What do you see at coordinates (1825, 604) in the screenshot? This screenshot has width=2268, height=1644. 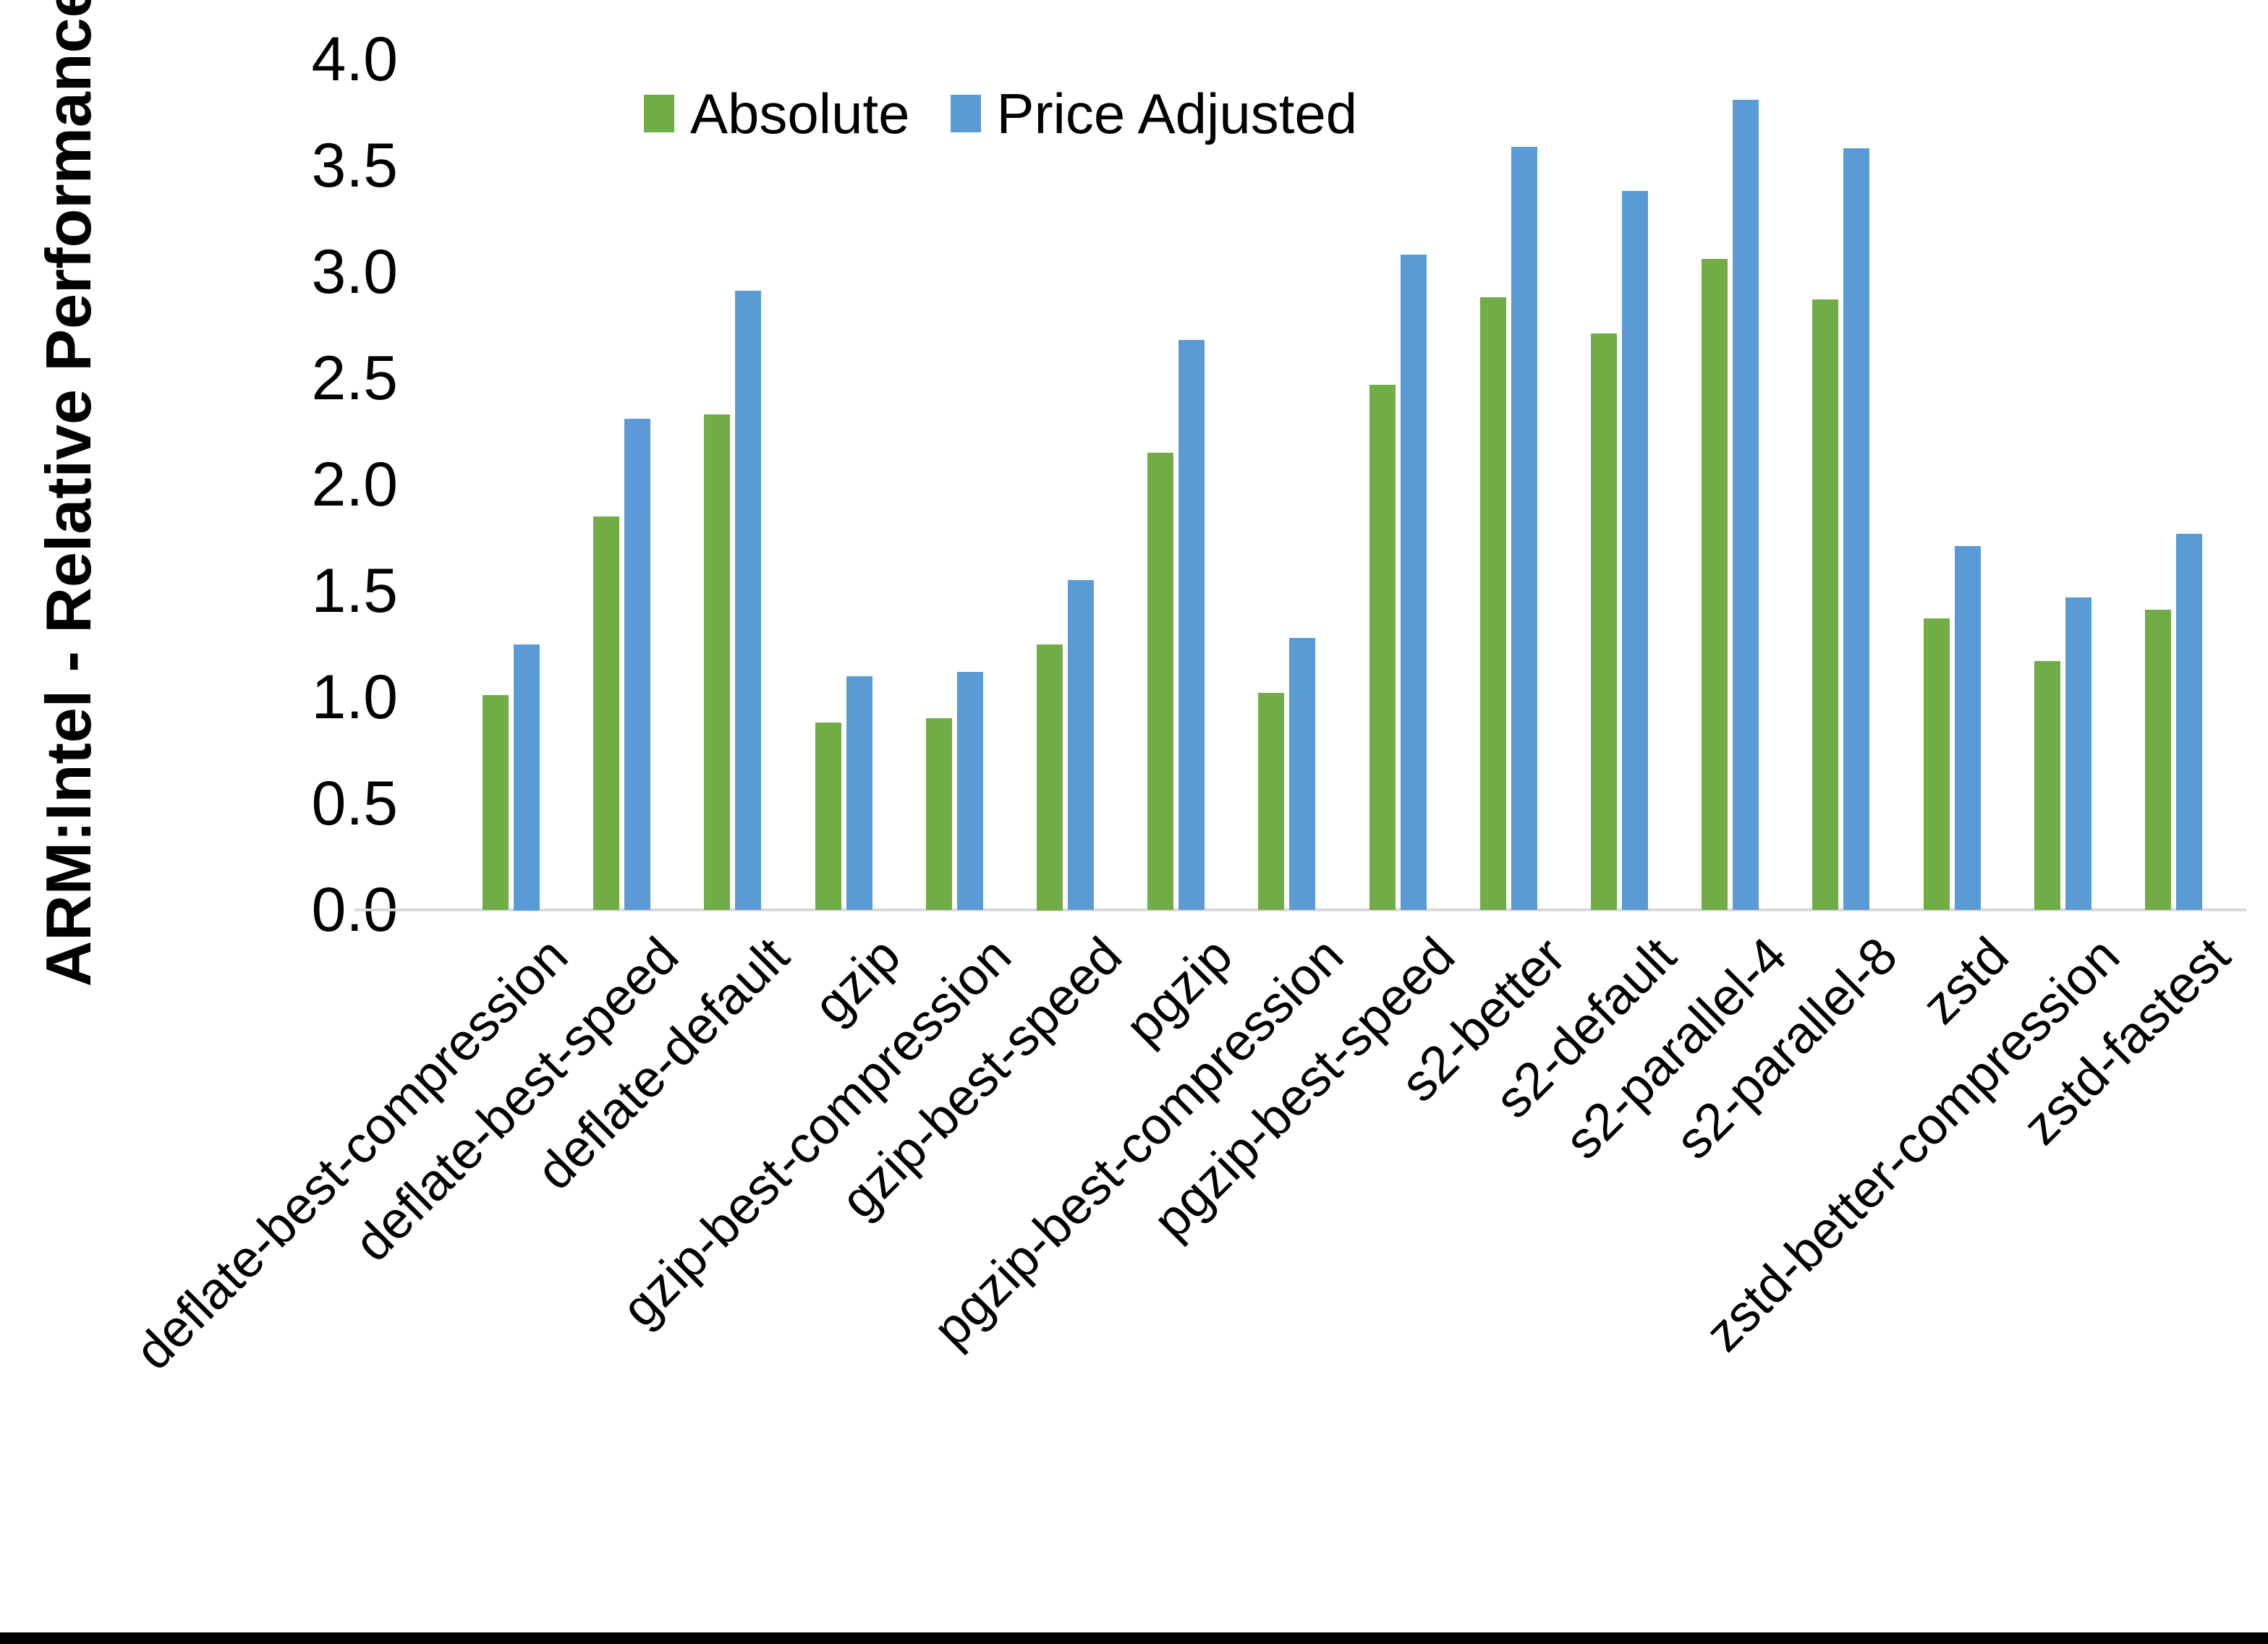 I see `bar-s2-parallel-8-absolute` at bounding box center [1825, 604].